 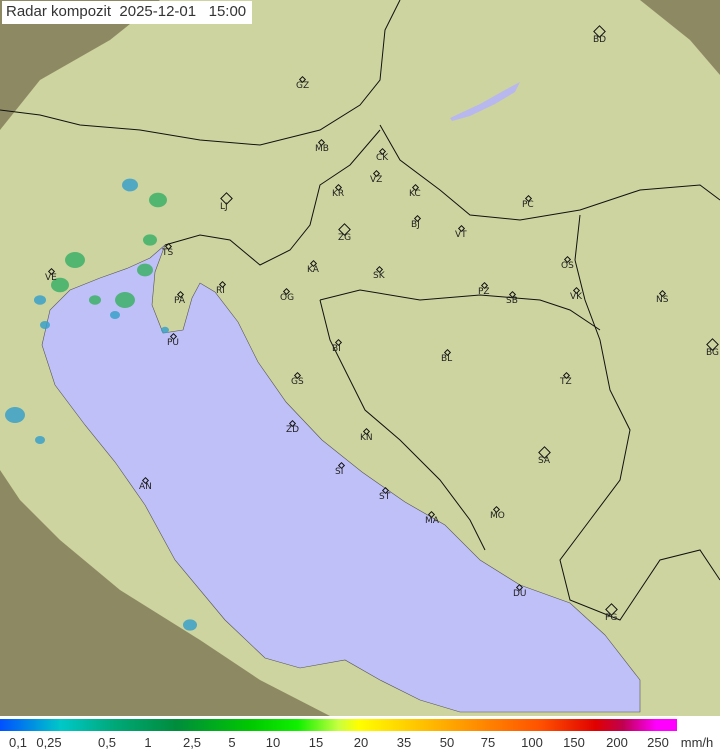 I want to click on city-label: AN, so click(x=145, y=487).